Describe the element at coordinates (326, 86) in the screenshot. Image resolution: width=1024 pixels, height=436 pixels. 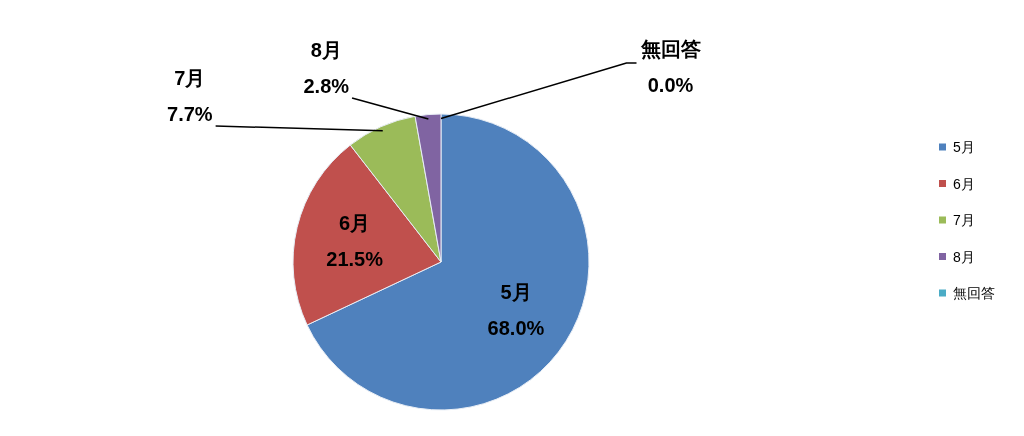
I see `data-label: 2.8%` at that location.